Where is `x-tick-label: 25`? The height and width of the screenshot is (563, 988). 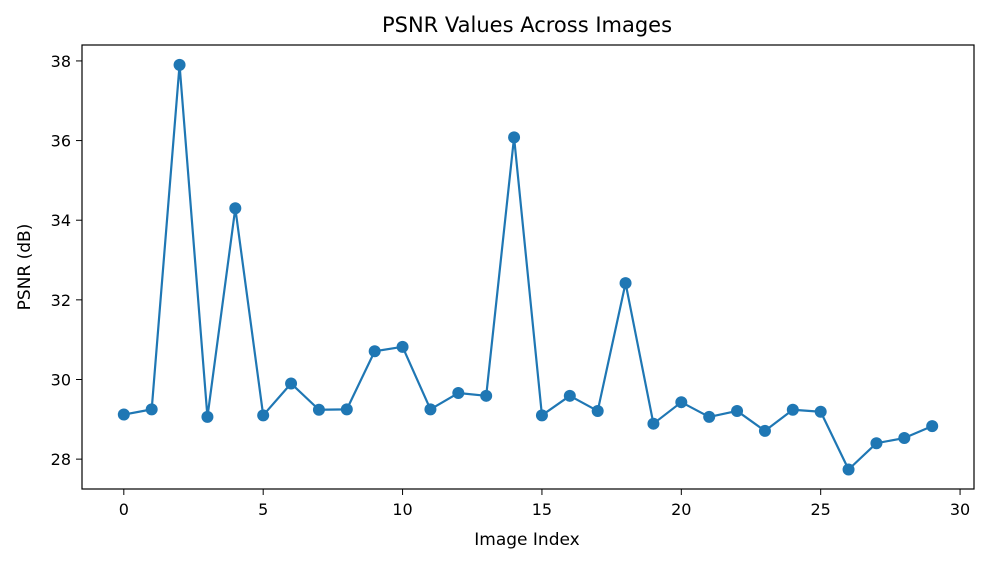 x-tick-label: 25 is located at coordinates (821, 509).